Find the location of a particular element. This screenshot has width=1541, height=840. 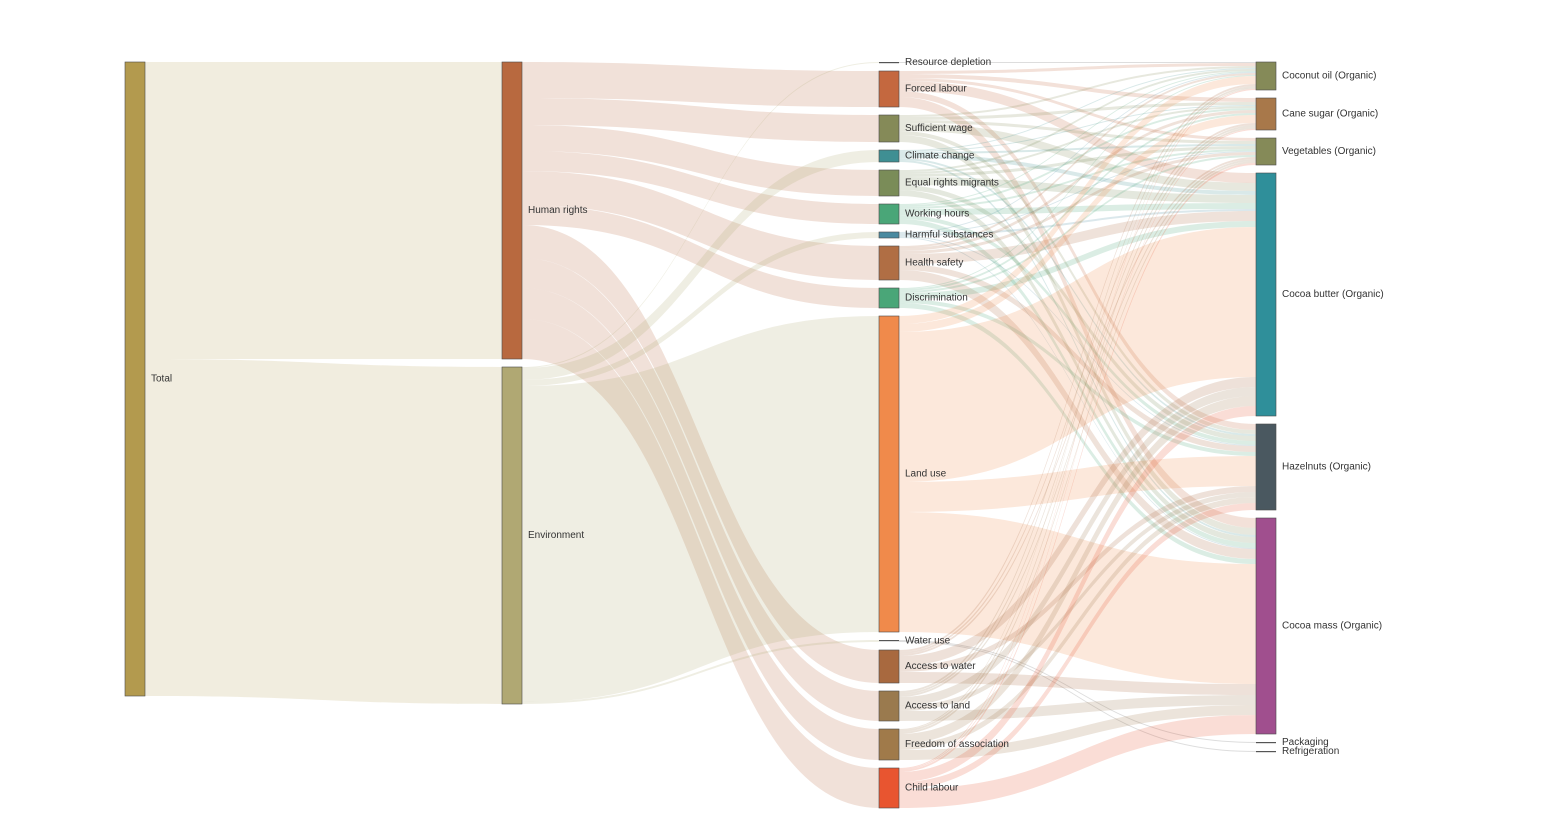

node-label: Cane sugar (Organic) is located at coordinates (1330, 114).